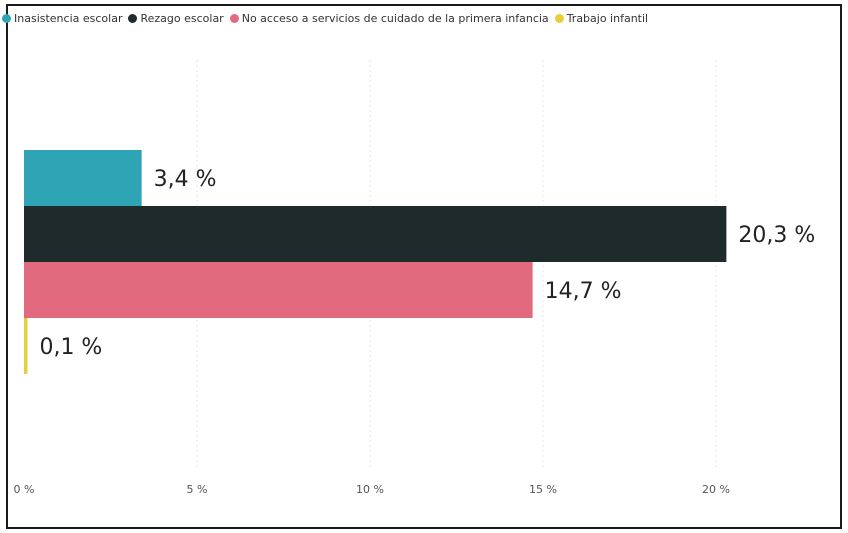 The height and width of the screenshot is (533, 848). Describe the element at coordinates (185, 179) in the screenshot. I see `data-label: 3,4 %` at that location.